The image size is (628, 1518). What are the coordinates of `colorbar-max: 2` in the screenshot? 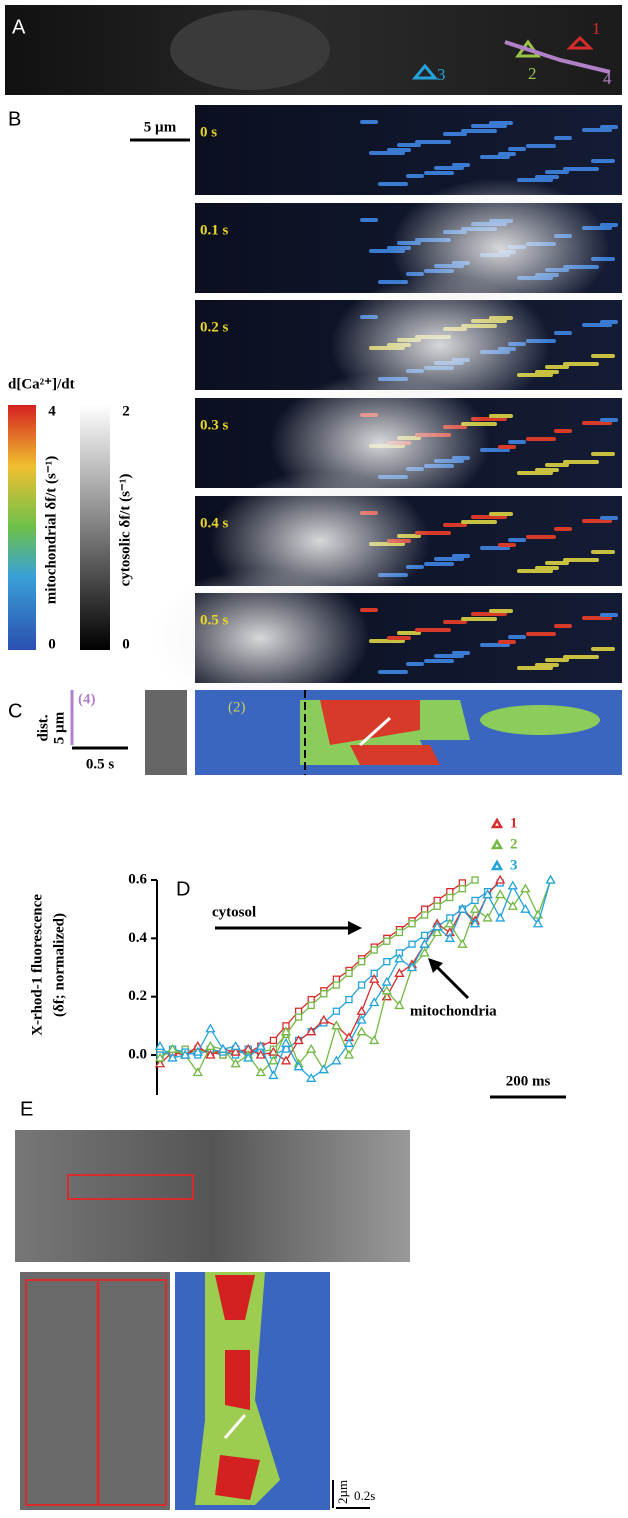 It's located at (126, 411).